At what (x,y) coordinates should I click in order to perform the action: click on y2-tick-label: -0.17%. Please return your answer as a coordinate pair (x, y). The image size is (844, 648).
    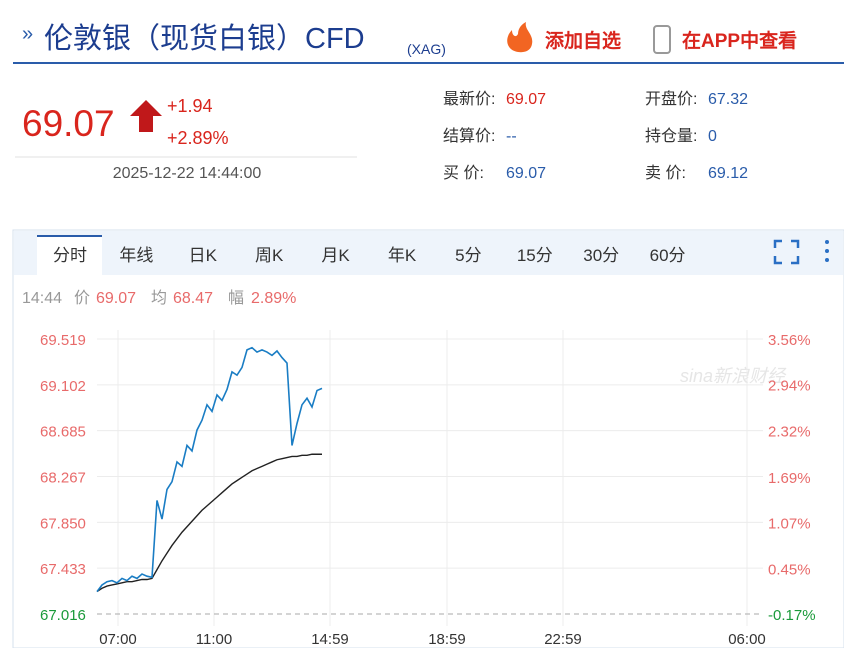
    Looking at the image, I should click on (792, 615).